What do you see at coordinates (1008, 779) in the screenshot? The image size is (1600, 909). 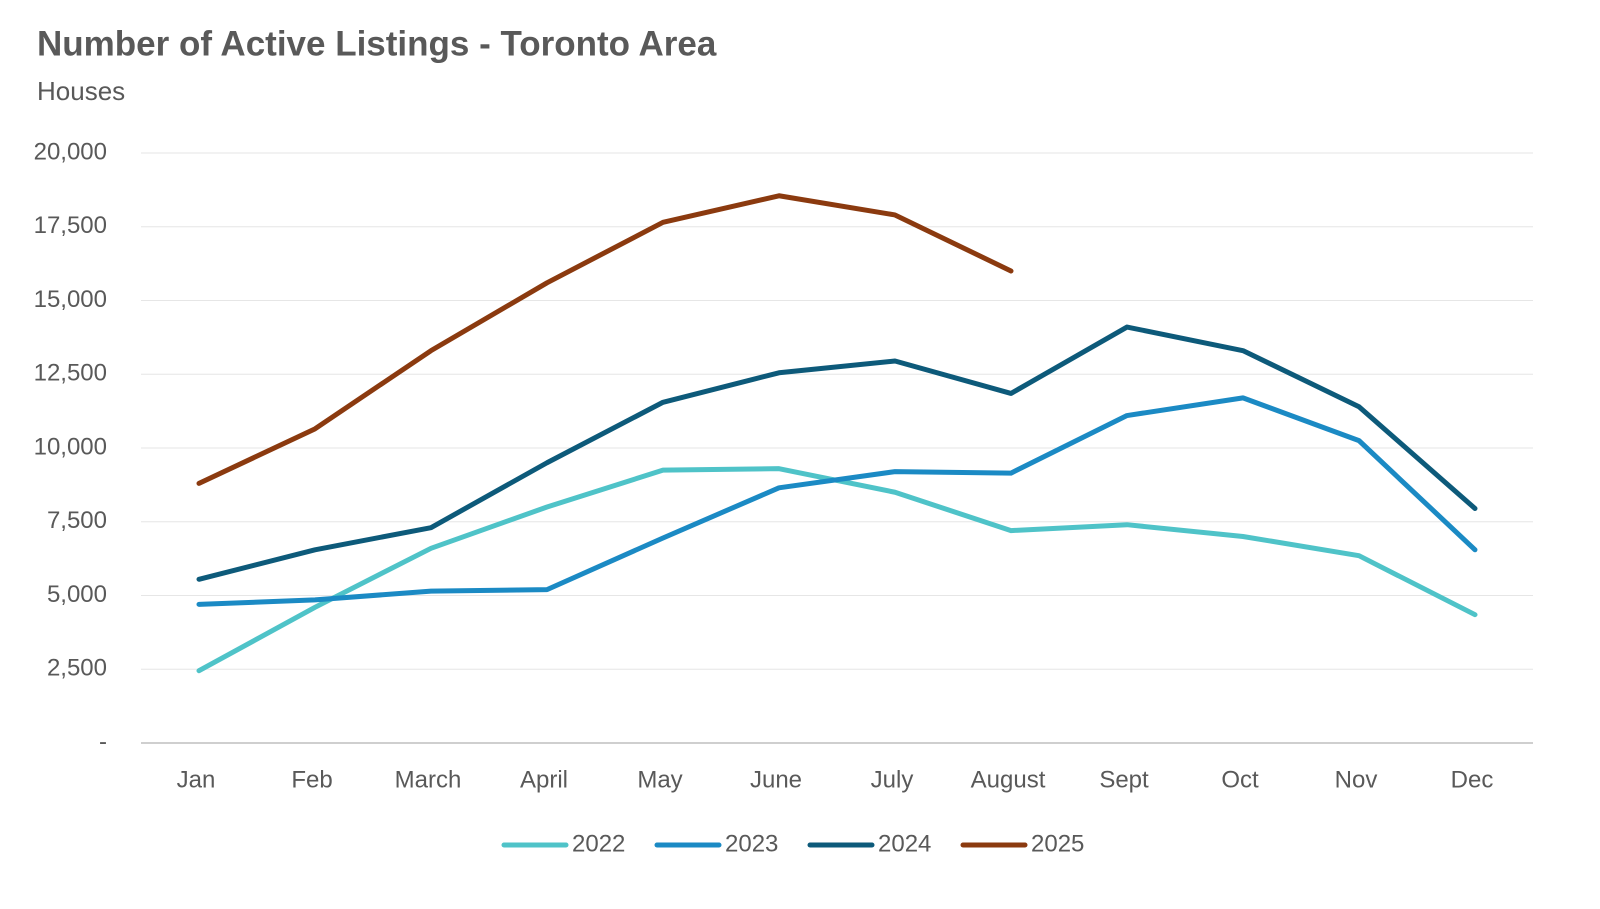 I see `x-tick-label: August` at bounding box center [1008, 779].